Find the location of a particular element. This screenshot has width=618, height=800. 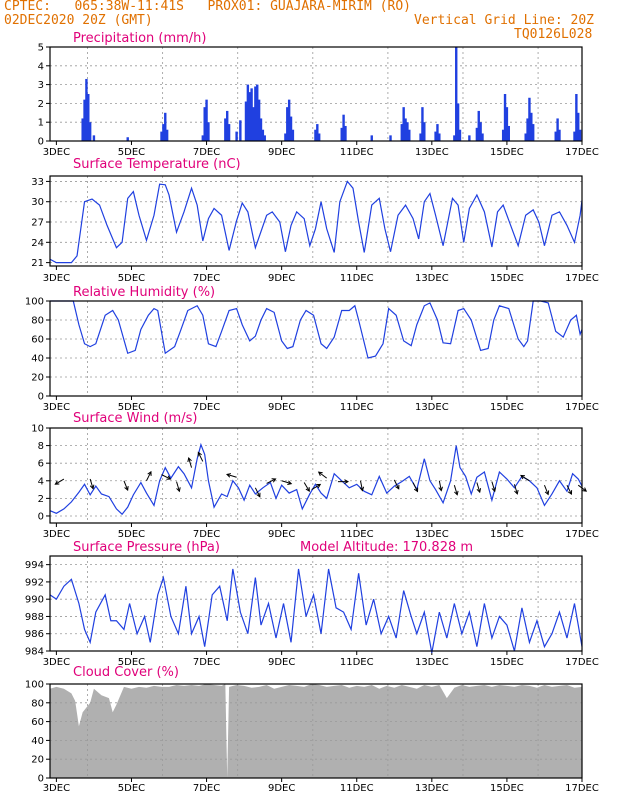

y-tick-label: 988 is located at coordinates (34, 617).